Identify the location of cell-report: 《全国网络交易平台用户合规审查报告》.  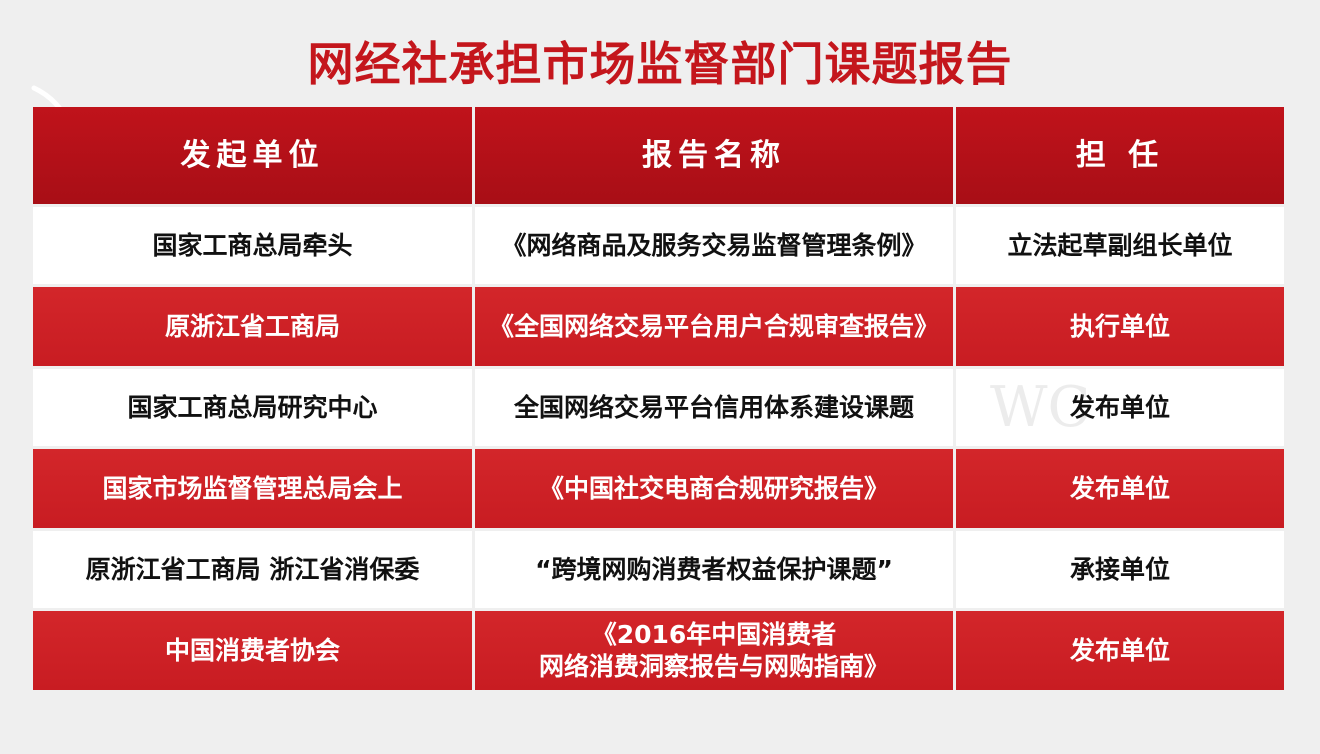
(714, 326).